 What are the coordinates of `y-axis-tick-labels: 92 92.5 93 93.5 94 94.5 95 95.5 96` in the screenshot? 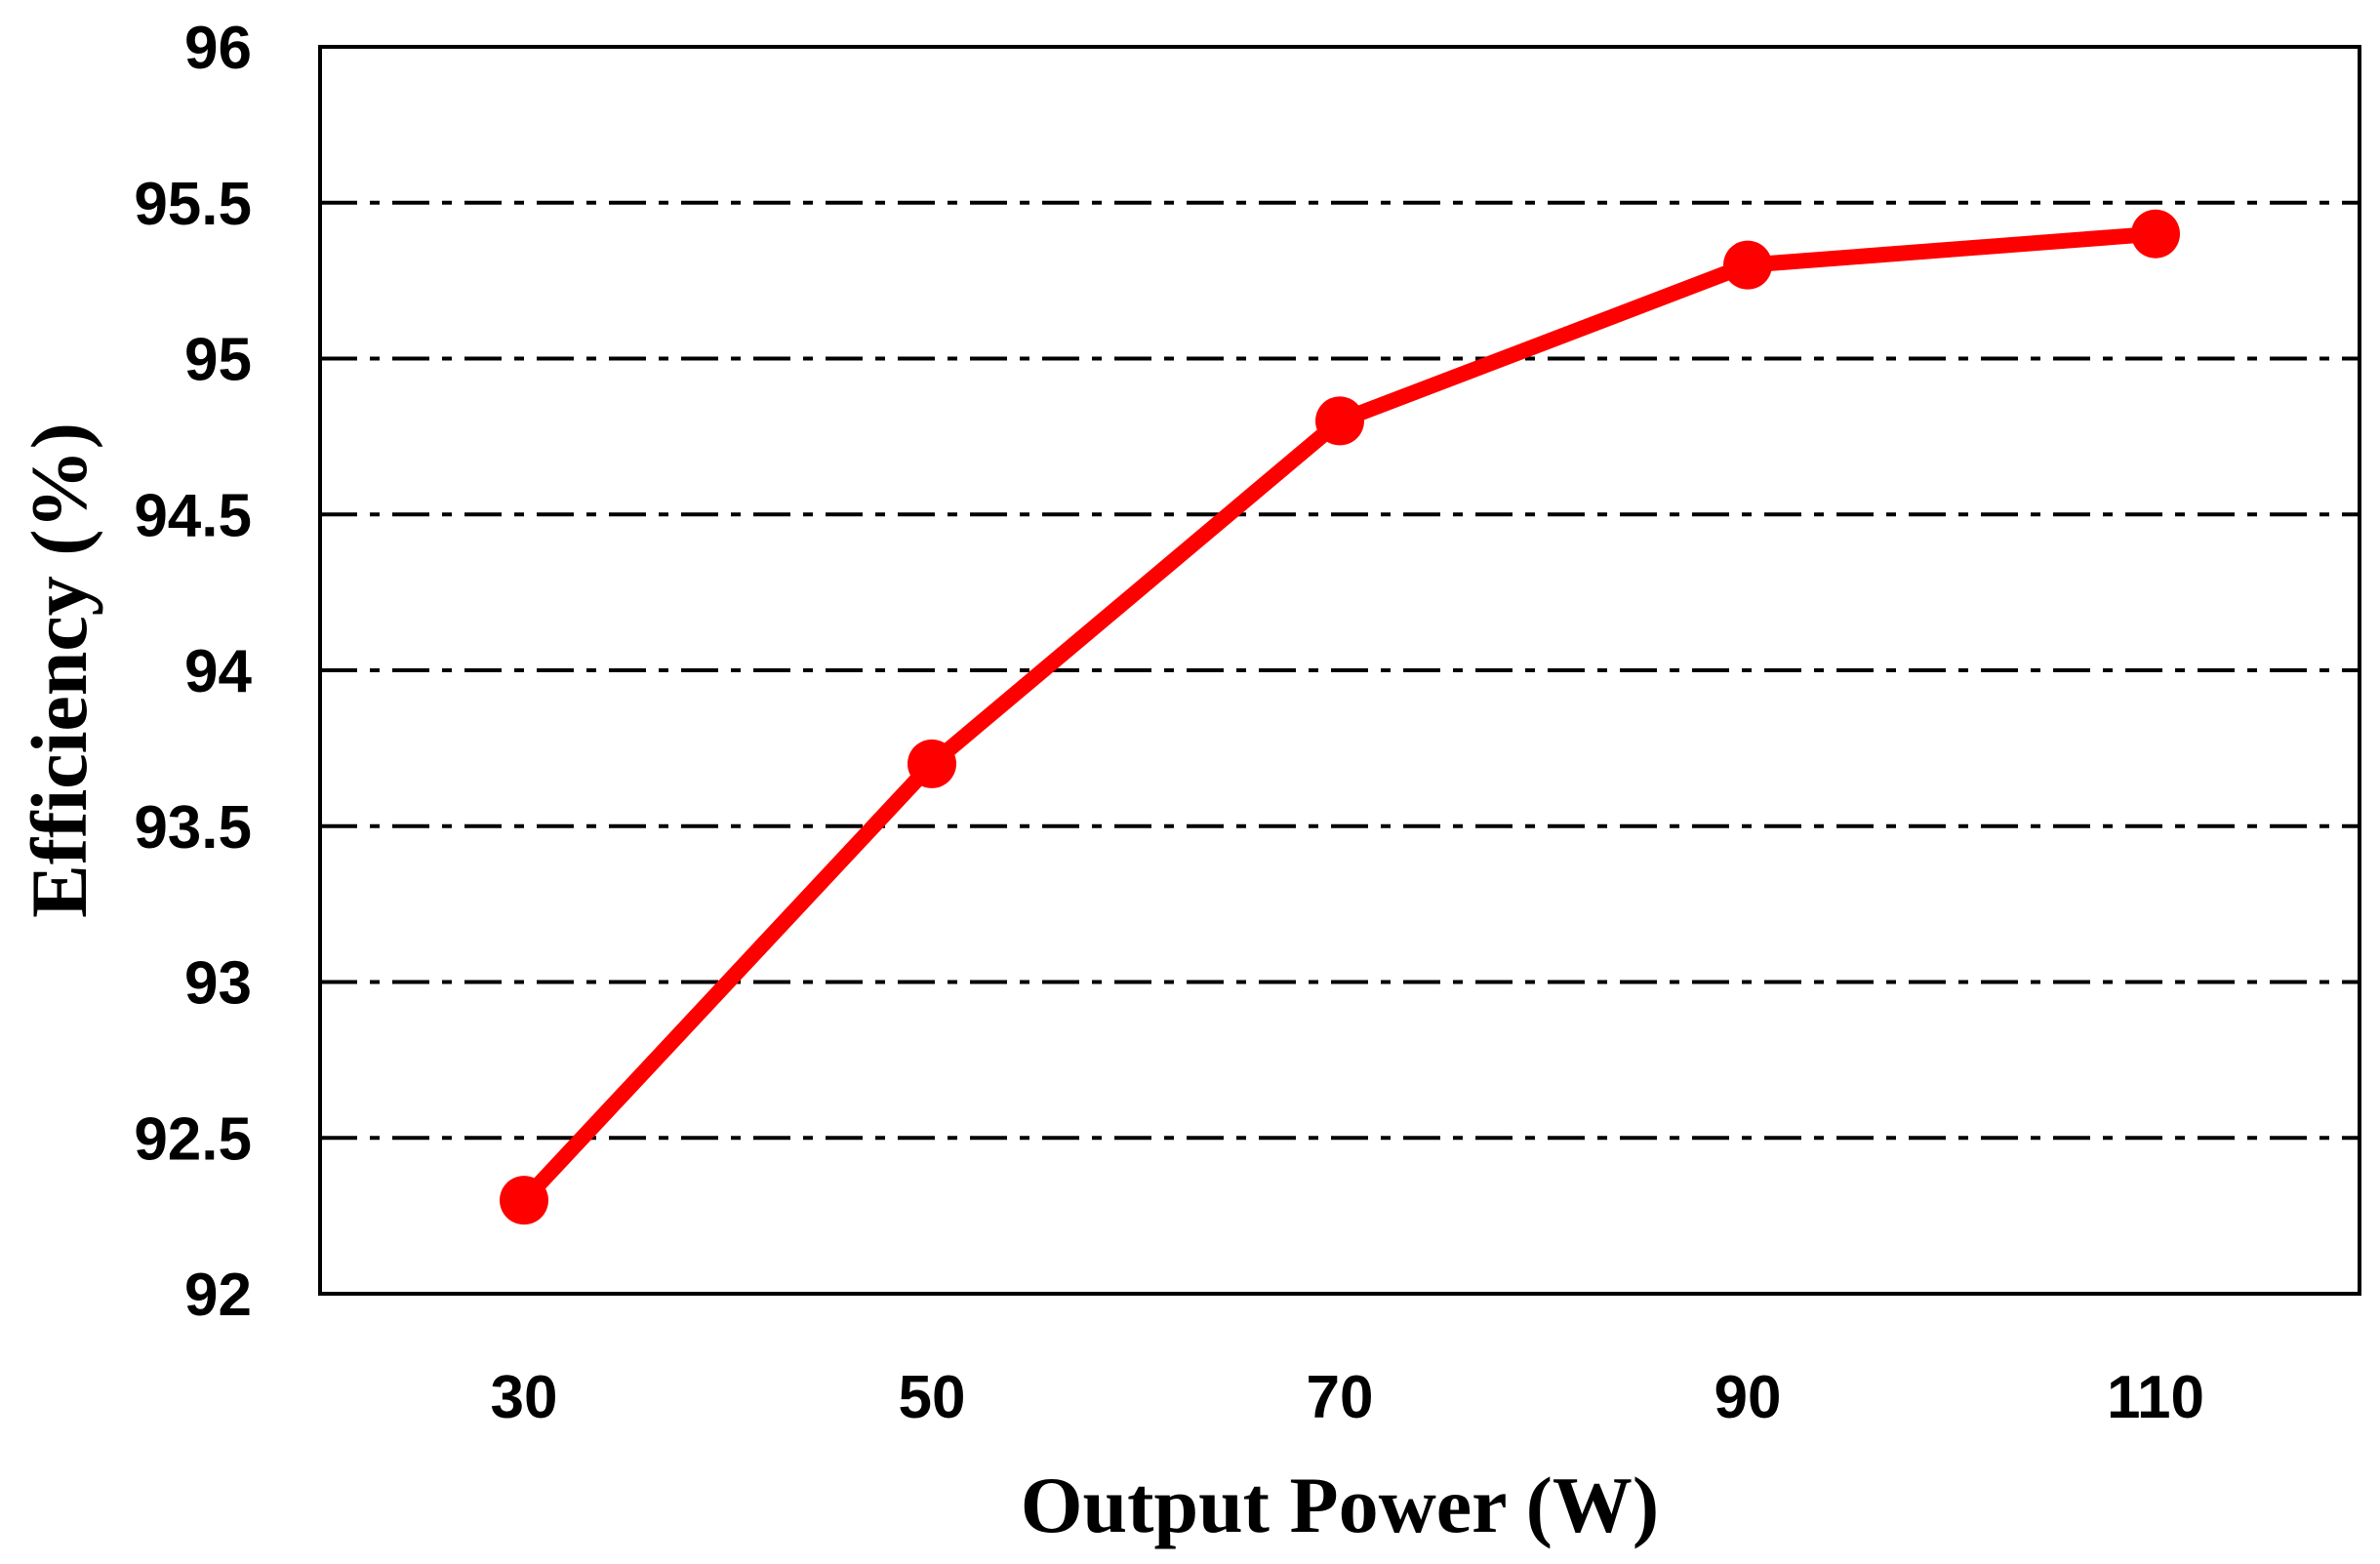 It's located at (193, 672).